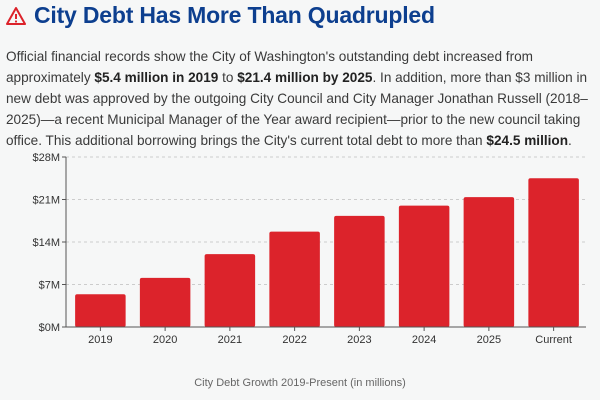 The height and width of the screenshot is (400, 600). What do you see at coordinates (359, 271) in the screenshot?
I see `bar-2023` at bounding box center [359, 271].